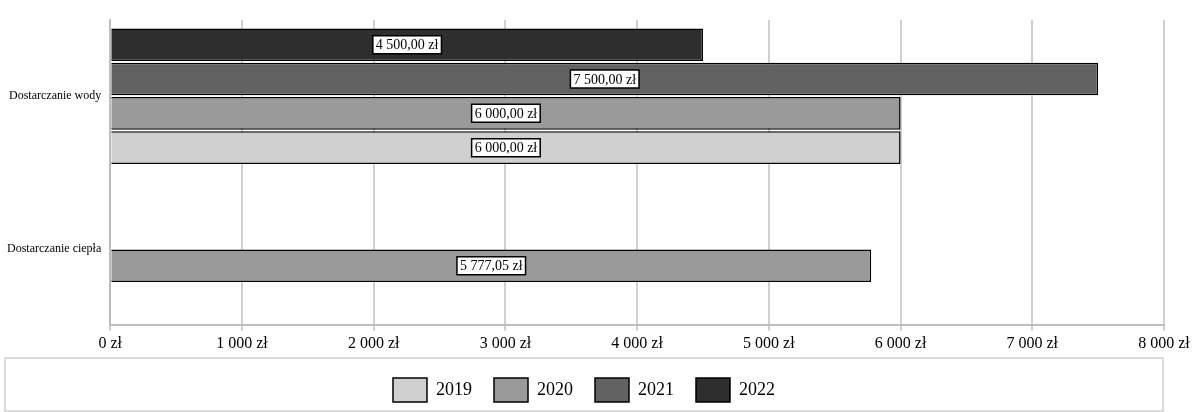 The height and width of the screenshot is (412, 1194). What do you see at coordinates (605, 79) in the screenshot?
I see `data-label: 7 500,00 zł` at bounding box center [605, 79].